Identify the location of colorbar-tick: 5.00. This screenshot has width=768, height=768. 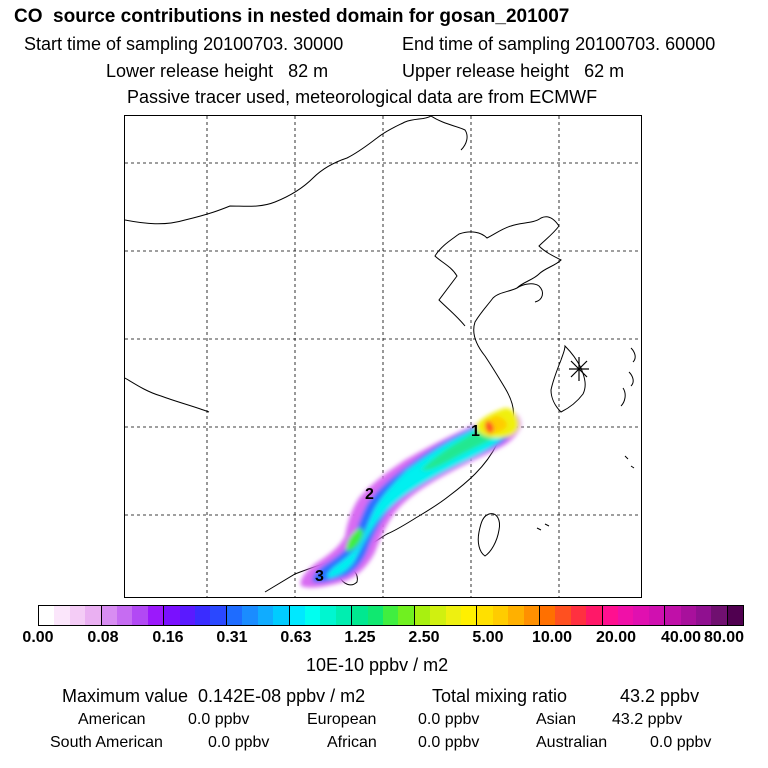
(488, 637).